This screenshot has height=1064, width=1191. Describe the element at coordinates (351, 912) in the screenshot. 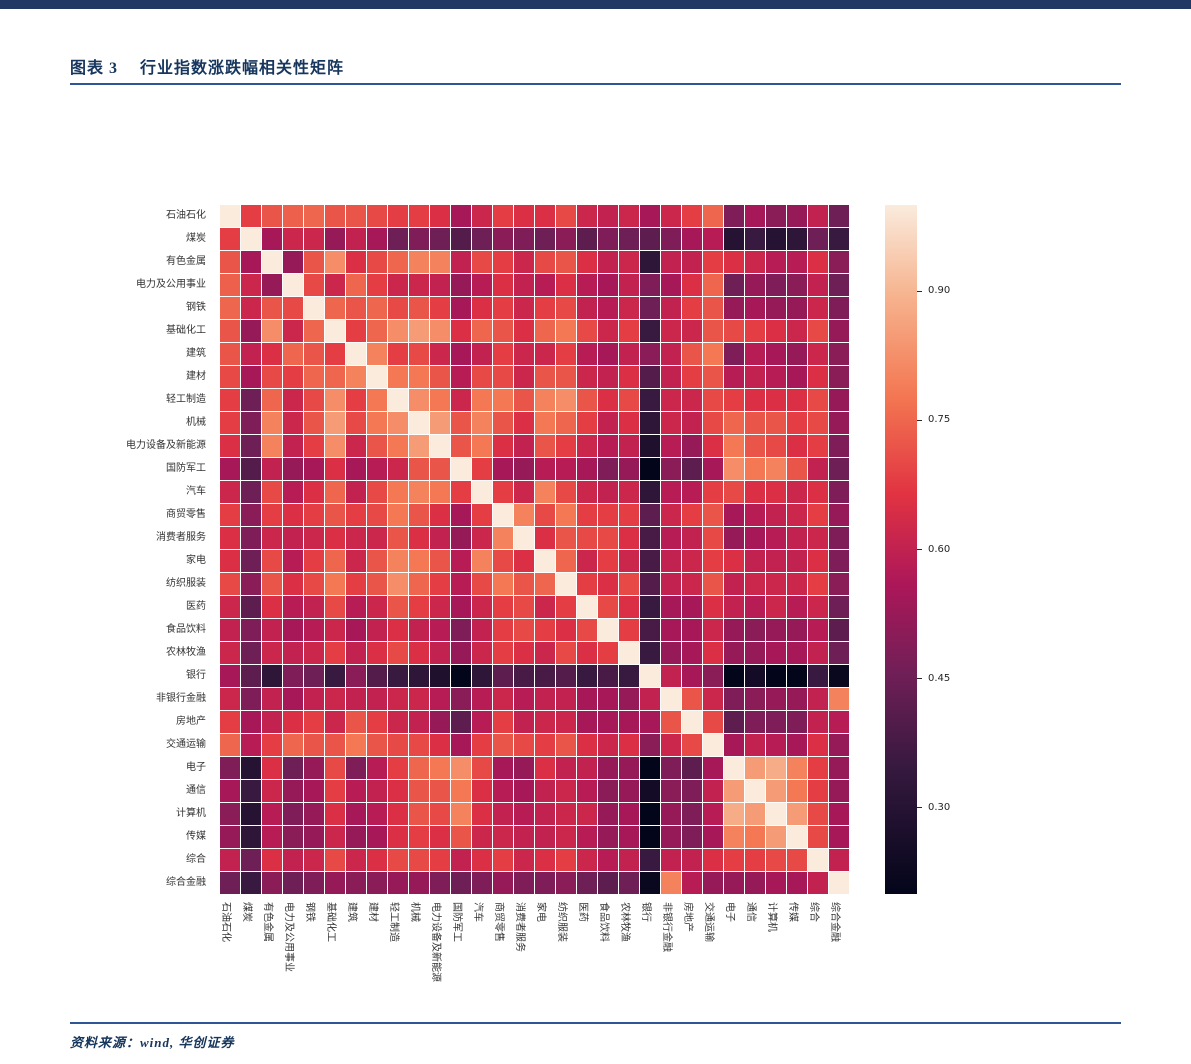

I see `x-tick-label: 建筑` at that location.